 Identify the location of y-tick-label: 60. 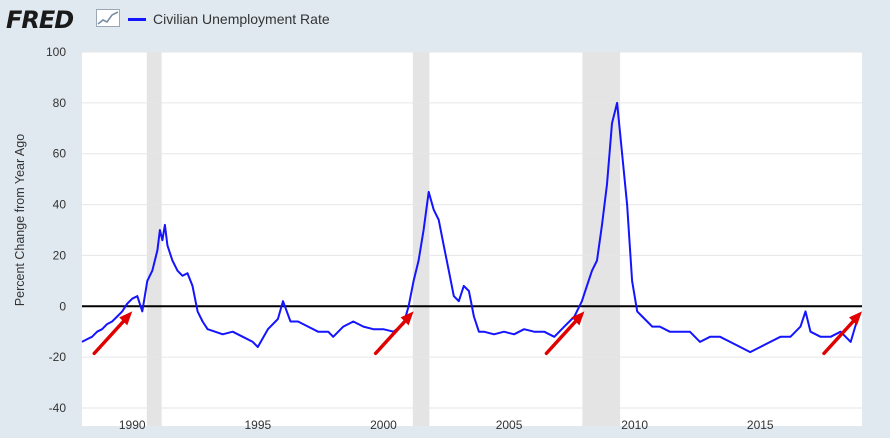
(60, 154).